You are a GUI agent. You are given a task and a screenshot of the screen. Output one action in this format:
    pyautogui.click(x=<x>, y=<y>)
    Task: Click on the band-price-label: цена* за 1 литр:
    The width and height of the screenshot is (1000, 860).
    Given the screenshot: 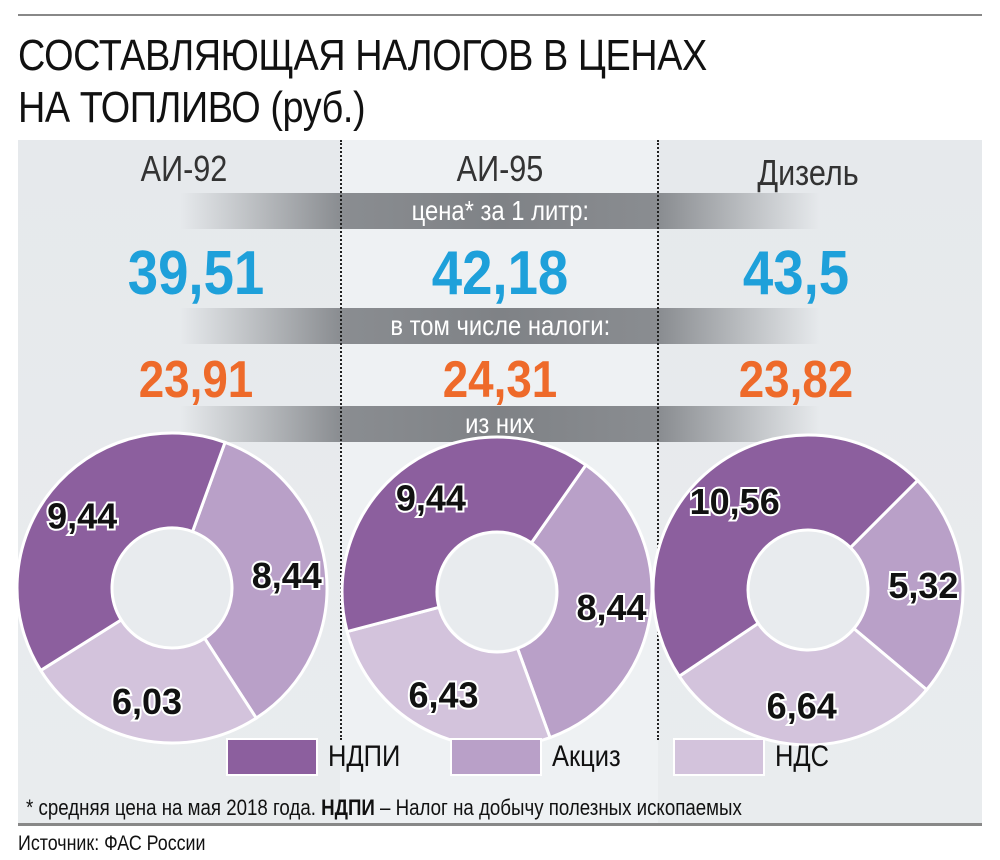 What is the action you would take?
    pyautogui.click(x=500, y=210)
    